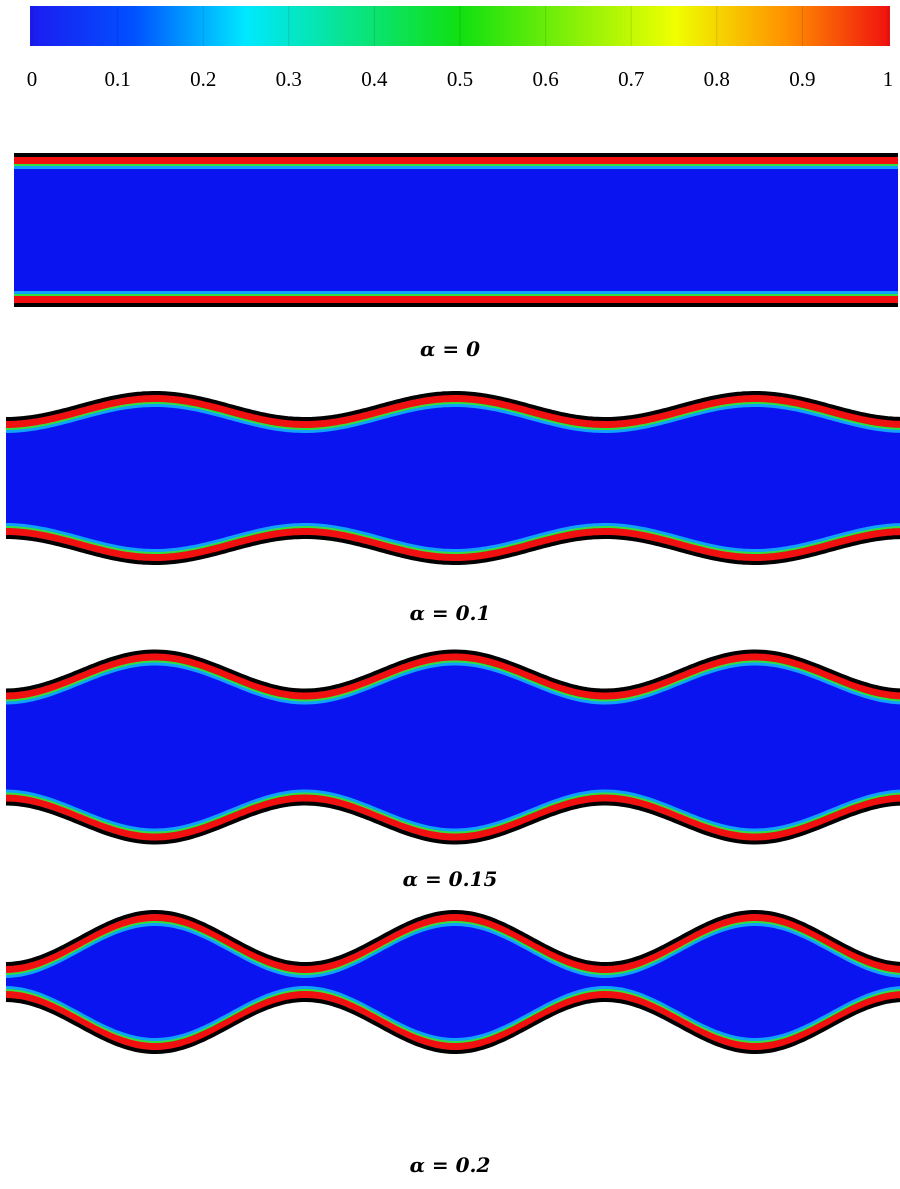 Image resolution: width=900 pixels, height=1189 pixels. I want to click on colorbar-tick-label: 0, so click(32, 79).